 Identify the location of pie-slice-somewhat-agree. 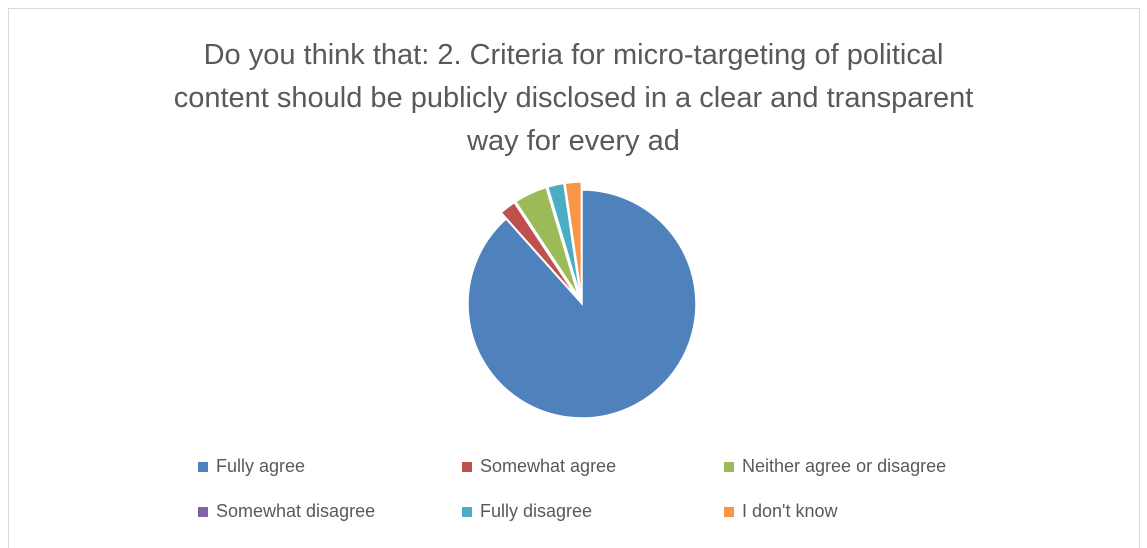
(539, 250).